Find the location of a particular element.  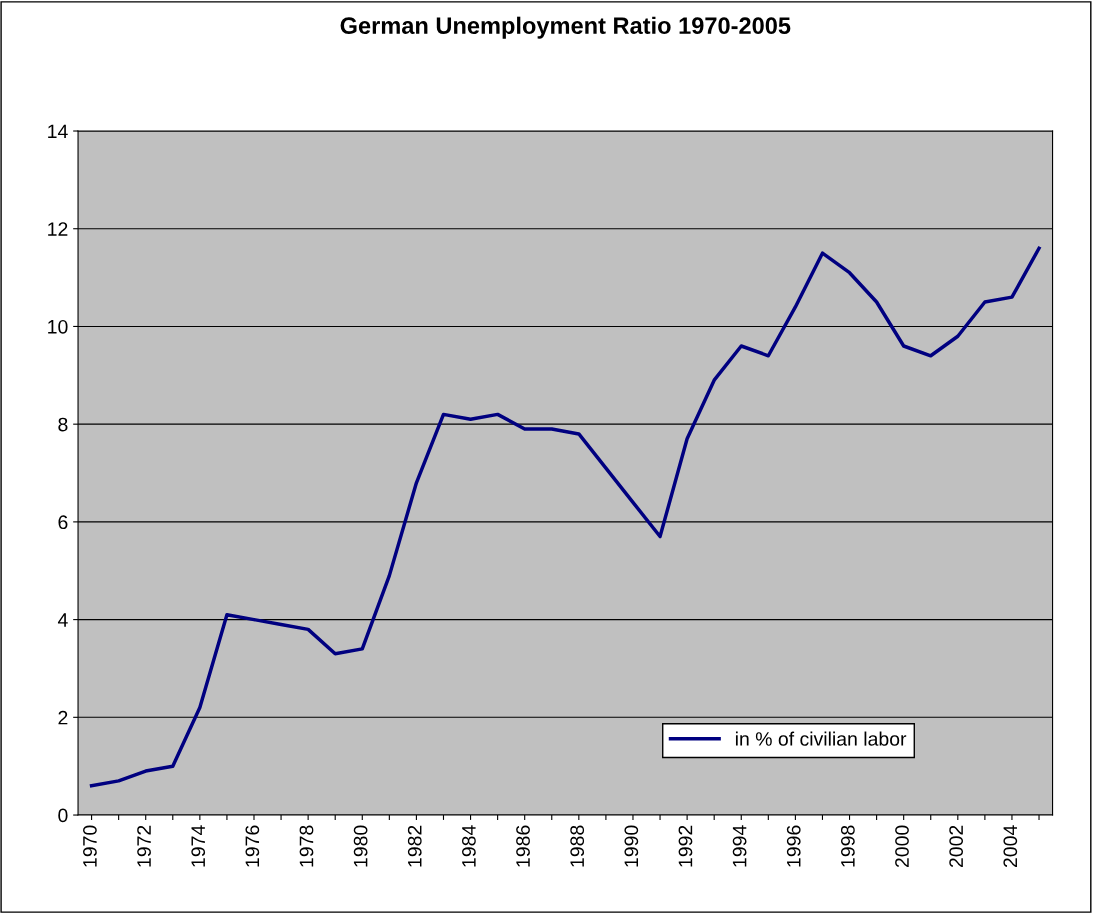

y-tick-label: 6 is located at coordinates (63, 522).